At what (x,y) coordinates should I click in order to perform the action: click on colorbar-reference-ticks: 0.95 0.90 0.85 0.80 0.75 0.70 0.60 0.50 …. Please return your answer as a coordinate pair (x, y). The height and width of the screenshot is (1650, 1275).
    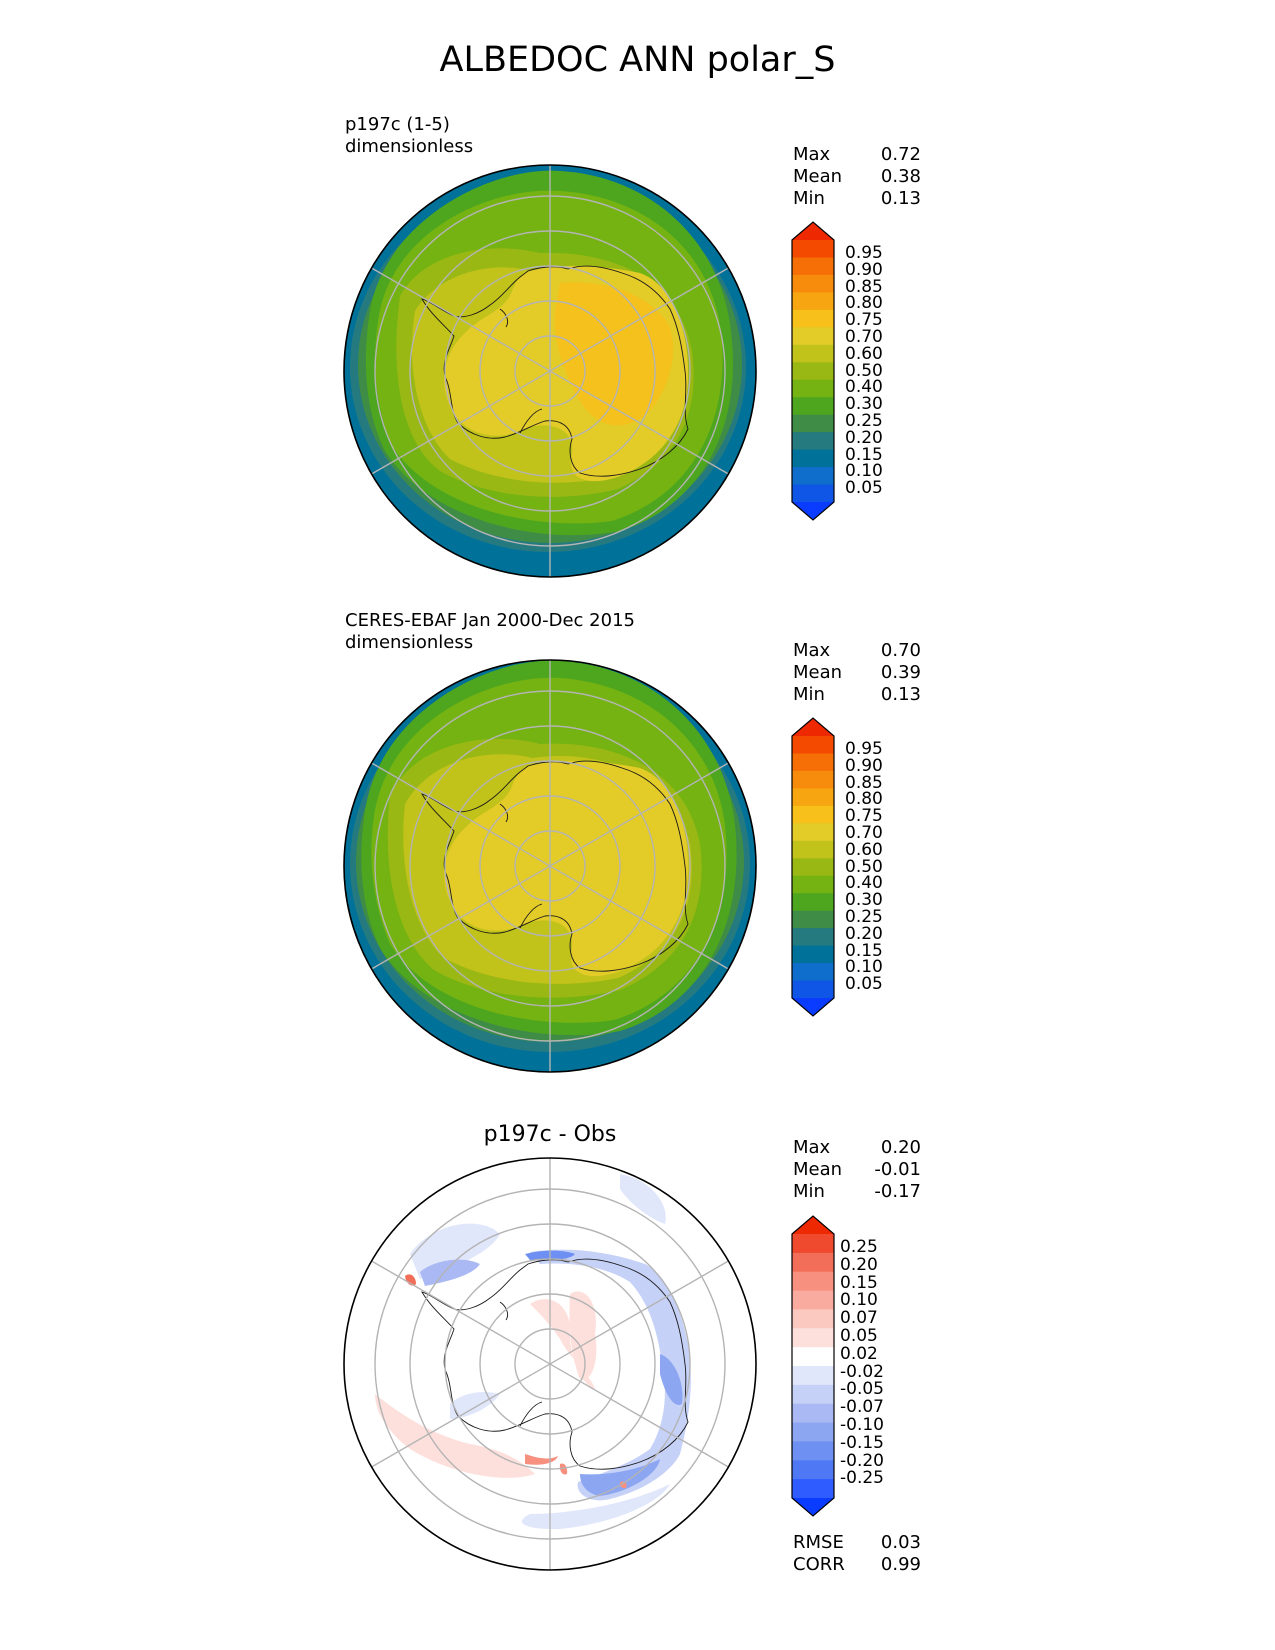
    Looking at the image, I should click on (864, 867).